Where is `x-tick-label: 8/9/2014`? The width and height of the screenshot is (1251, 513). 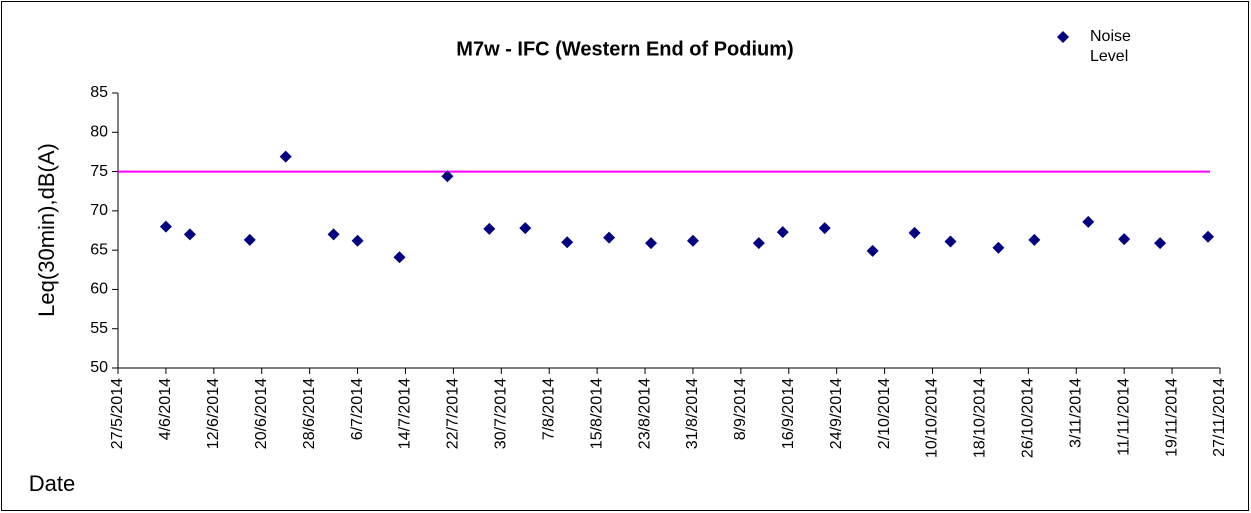
x-tick-label: 8/9/2014 is located at coordinates (740, 409).